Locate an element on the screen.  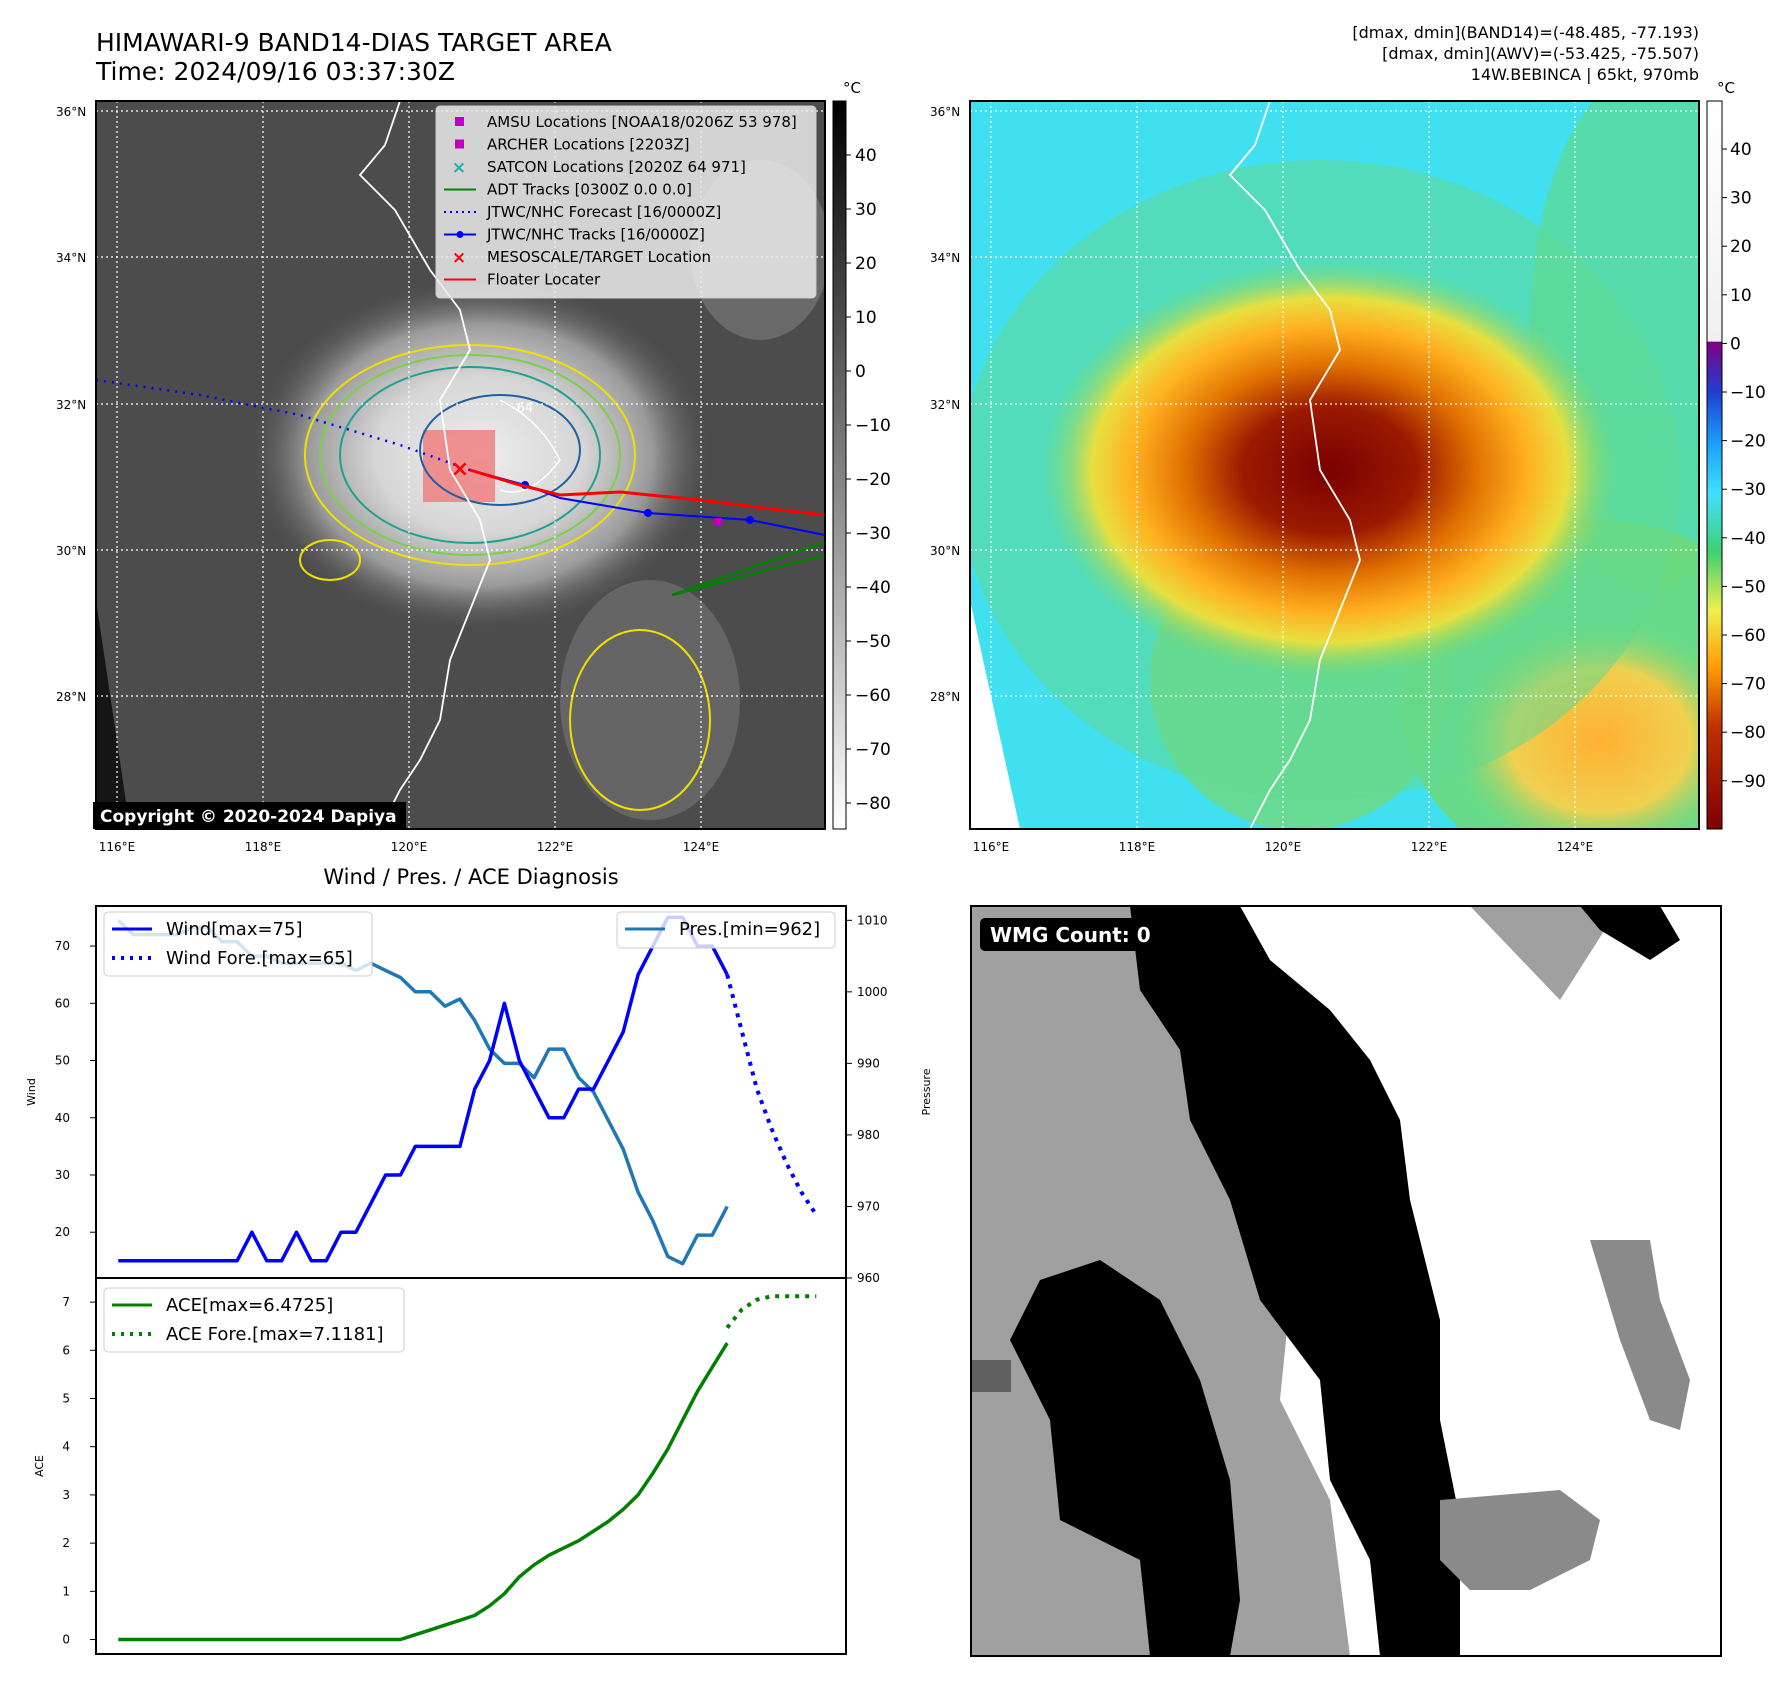
ace-tick: 4 is located at coordinates (66, 1447).